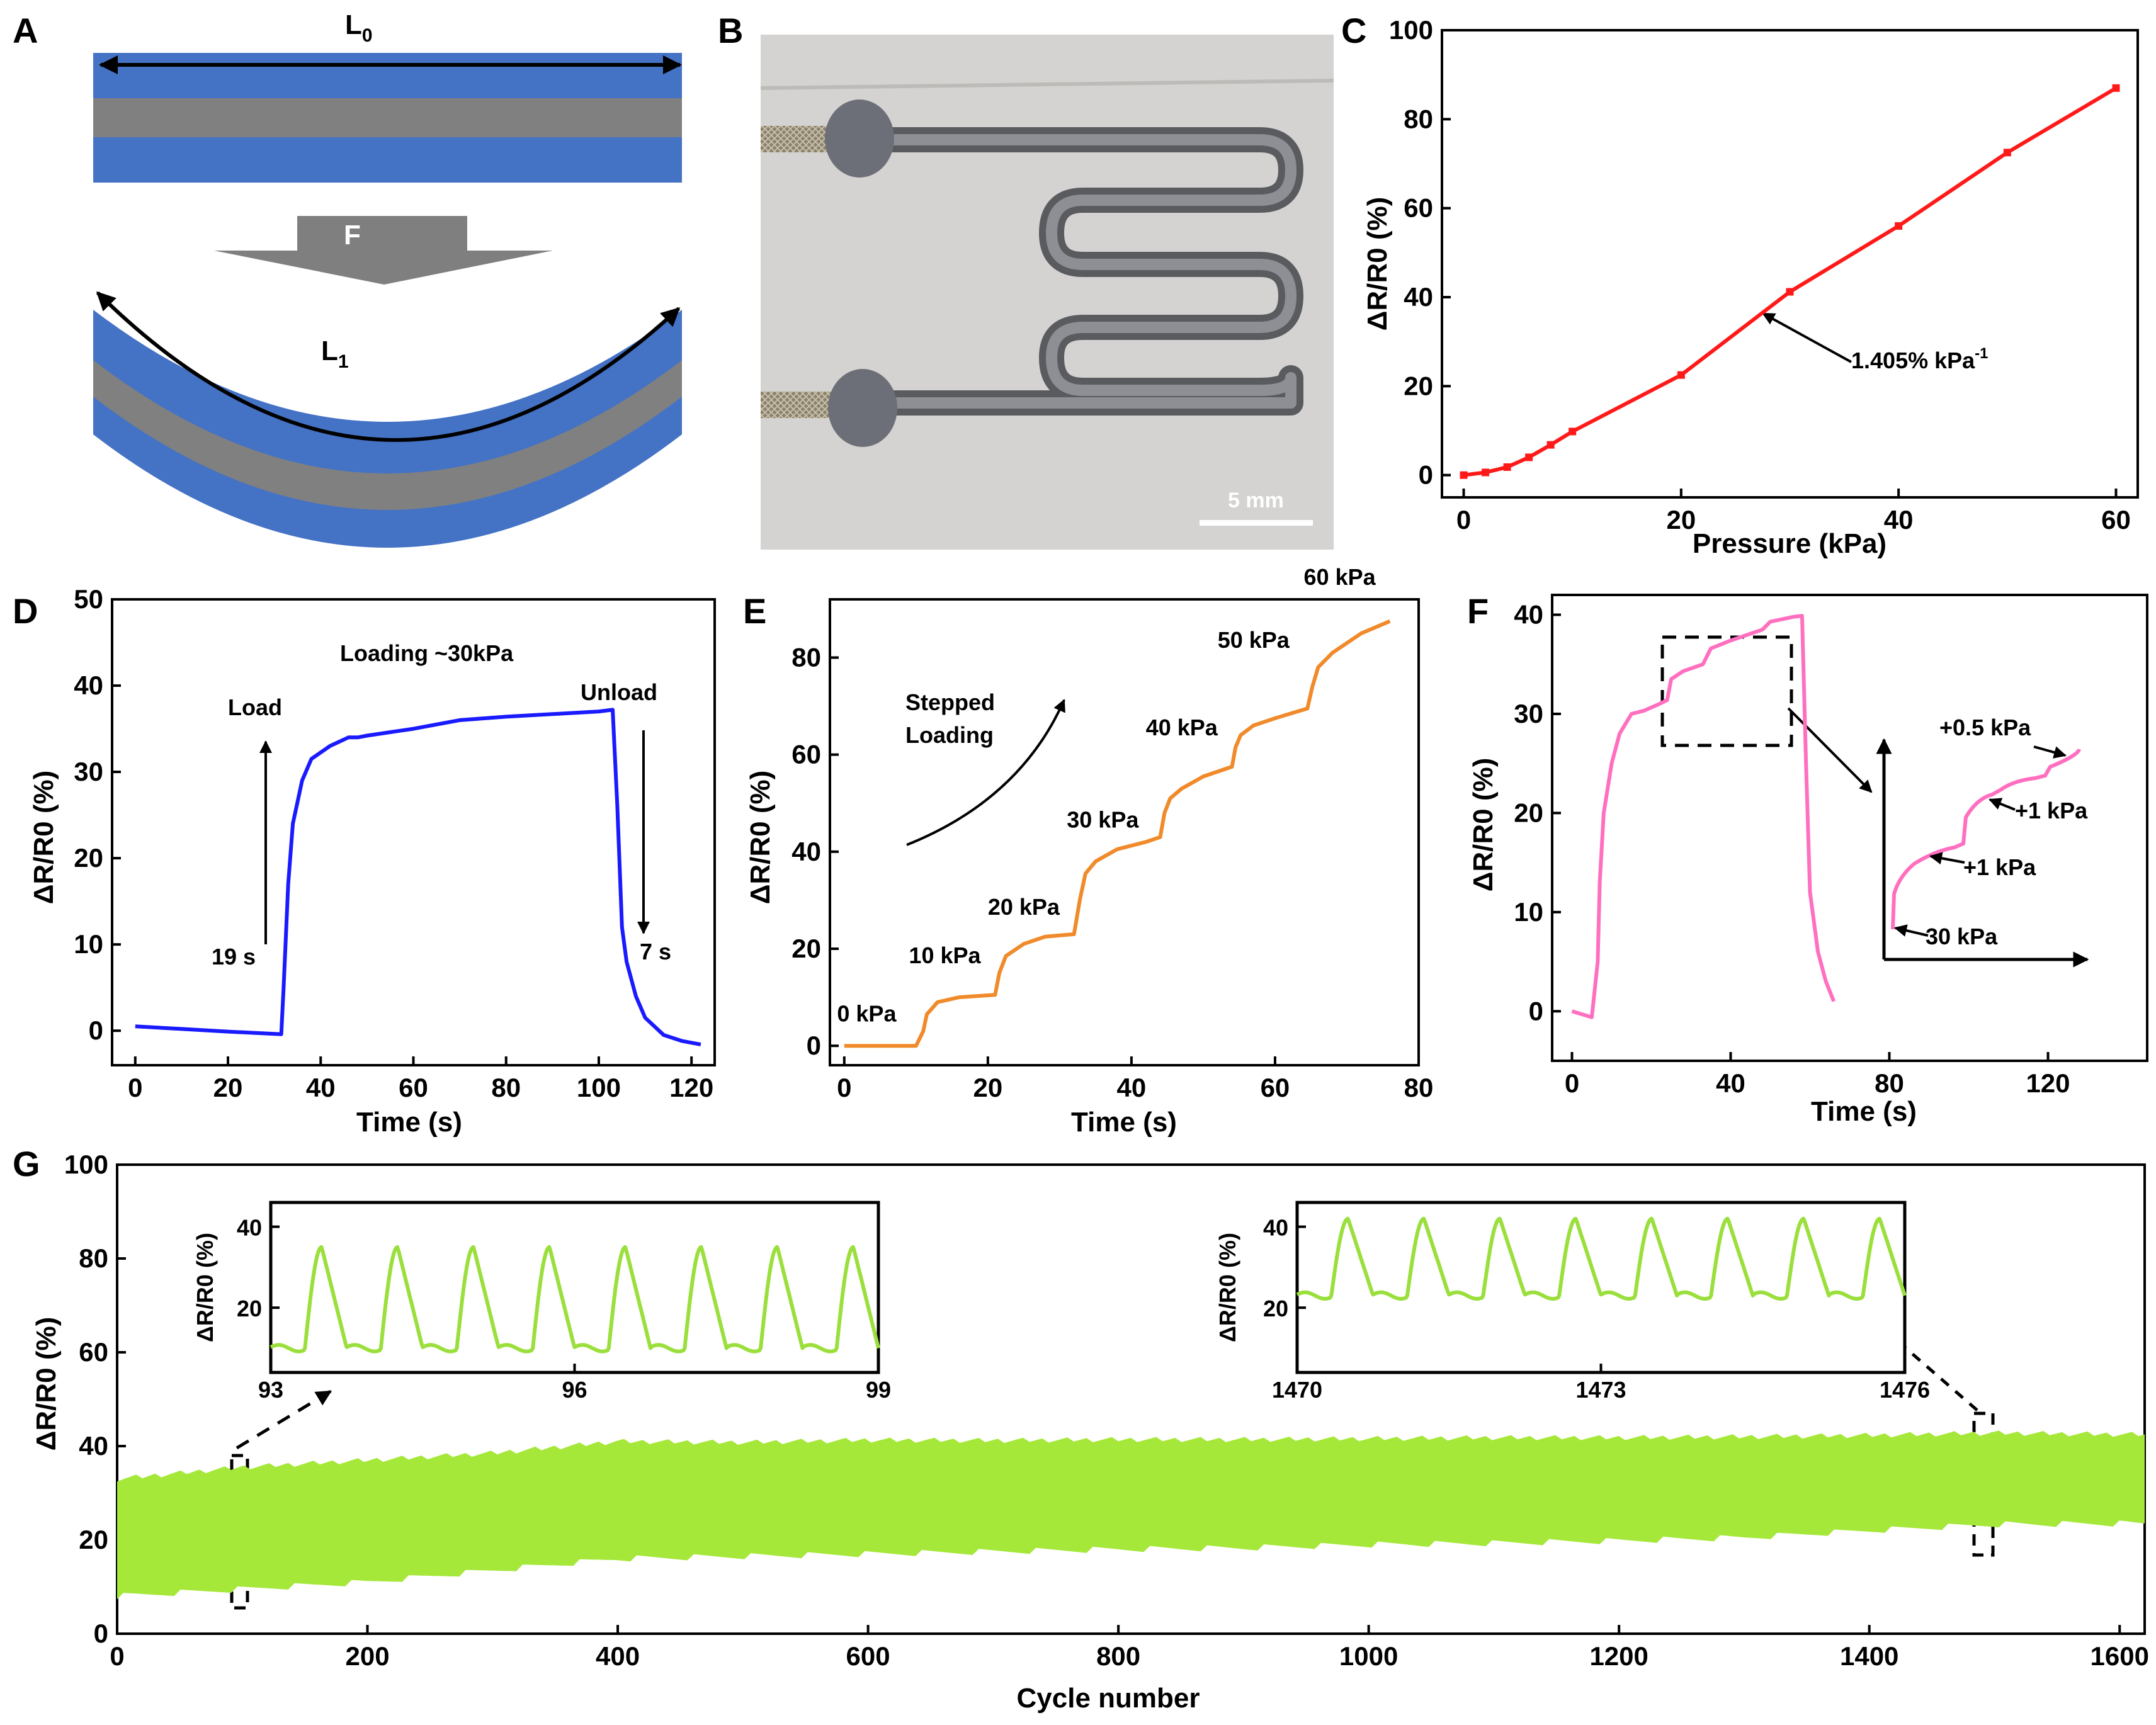 This screenshot has height=1725, width=2156. What do you see at coordinates (1601, 1258) in the screenshot?
I see `chart-g-inset-2-series-line` at bounding box center [1601, 1258].